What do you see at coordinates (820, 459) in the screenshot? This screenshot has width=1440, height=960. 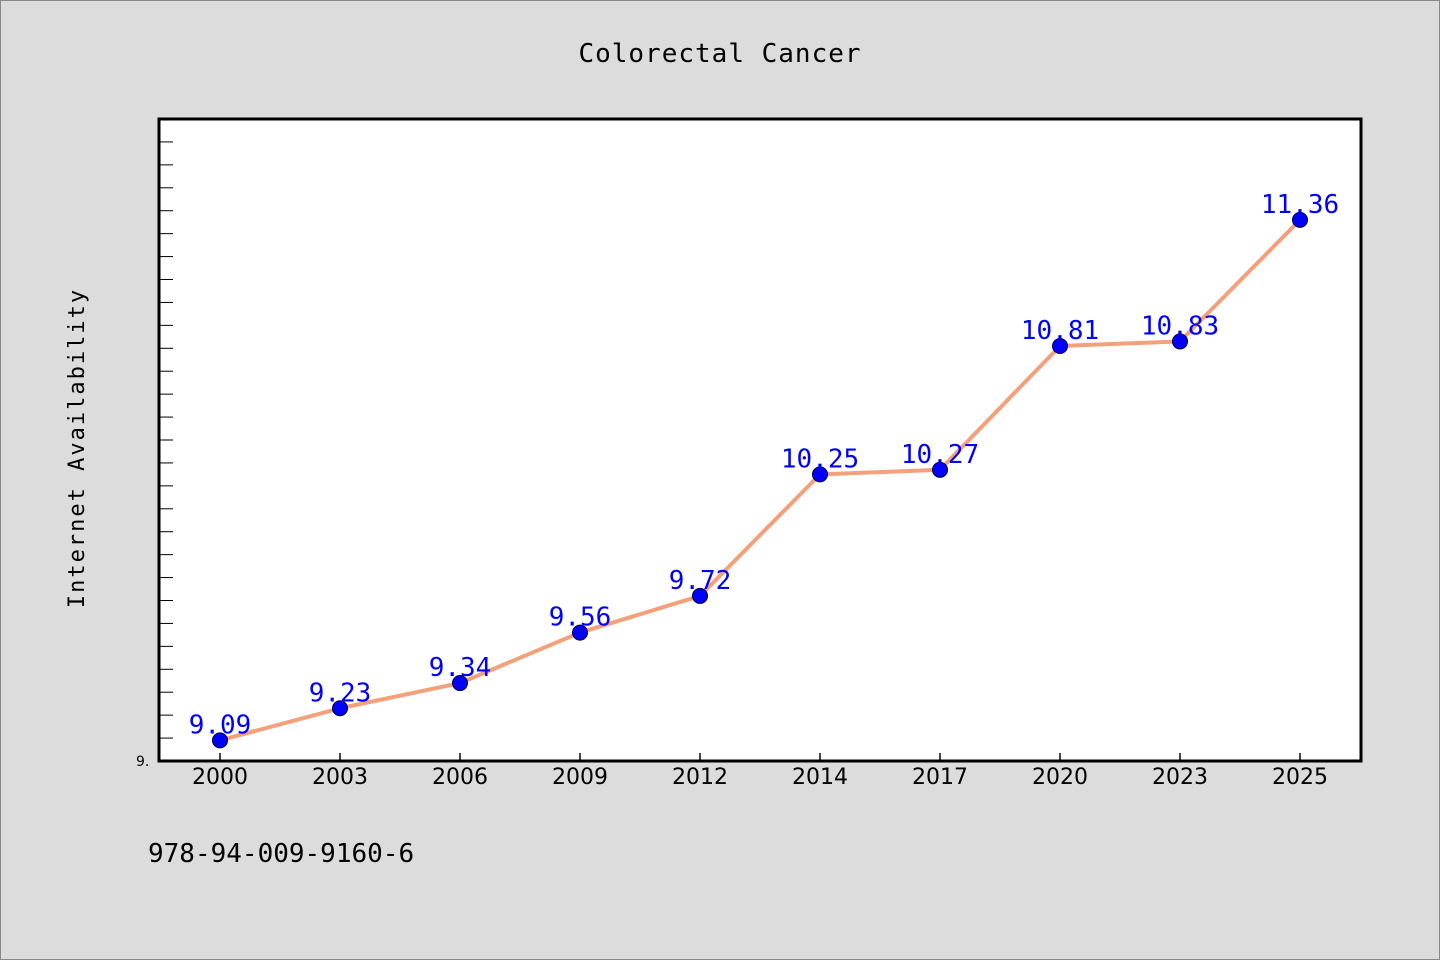 I see `data-label: 10.25` at bounding box center [820, 459].